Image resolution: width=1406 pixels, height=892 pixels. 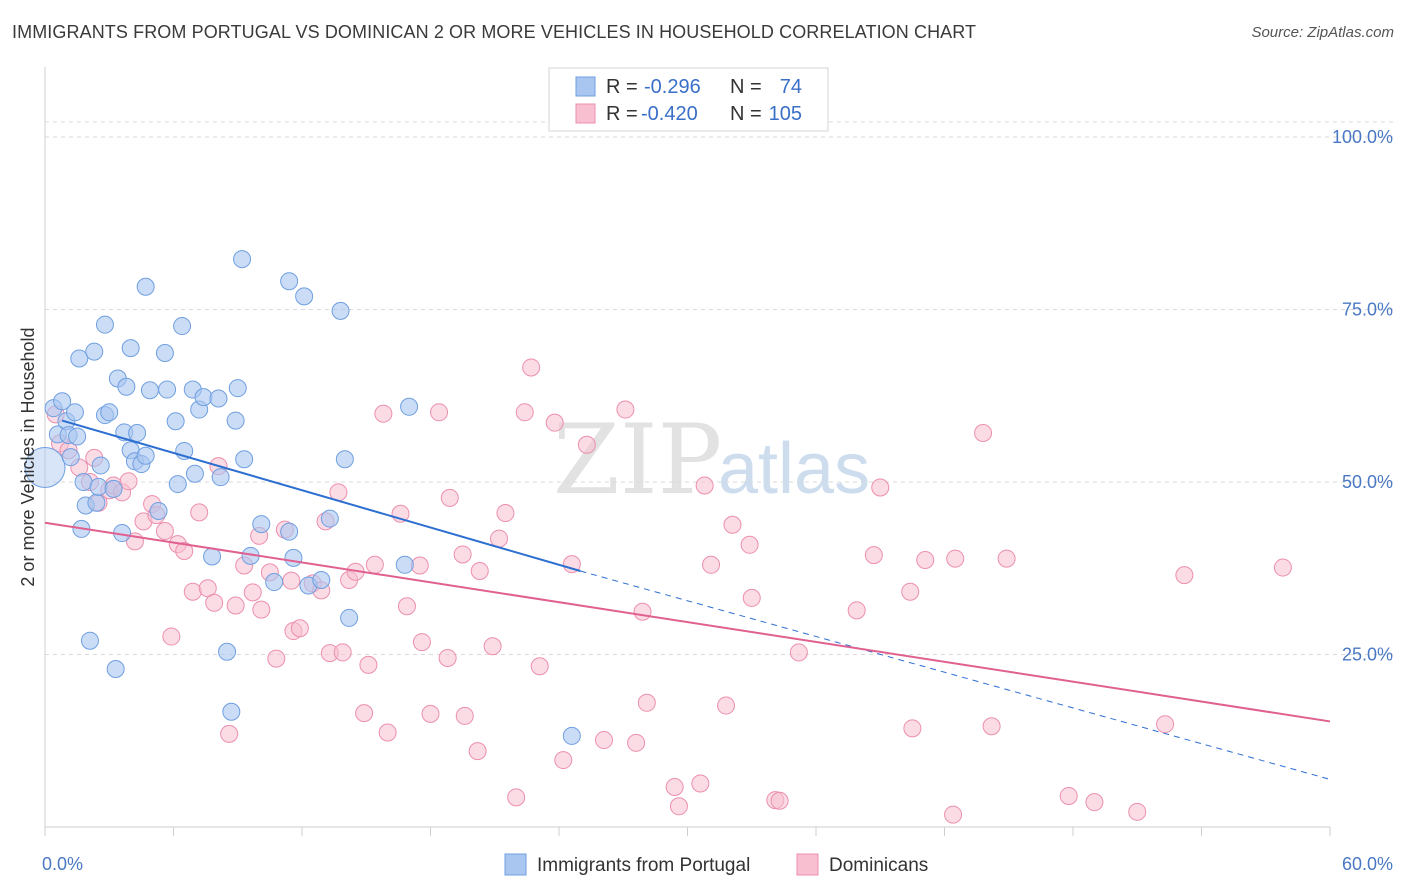 What do you see at coordinates (669, 114) in the screenshot?
I see `legend-r-value-2: -0.420` at bounding box center [669, 114].